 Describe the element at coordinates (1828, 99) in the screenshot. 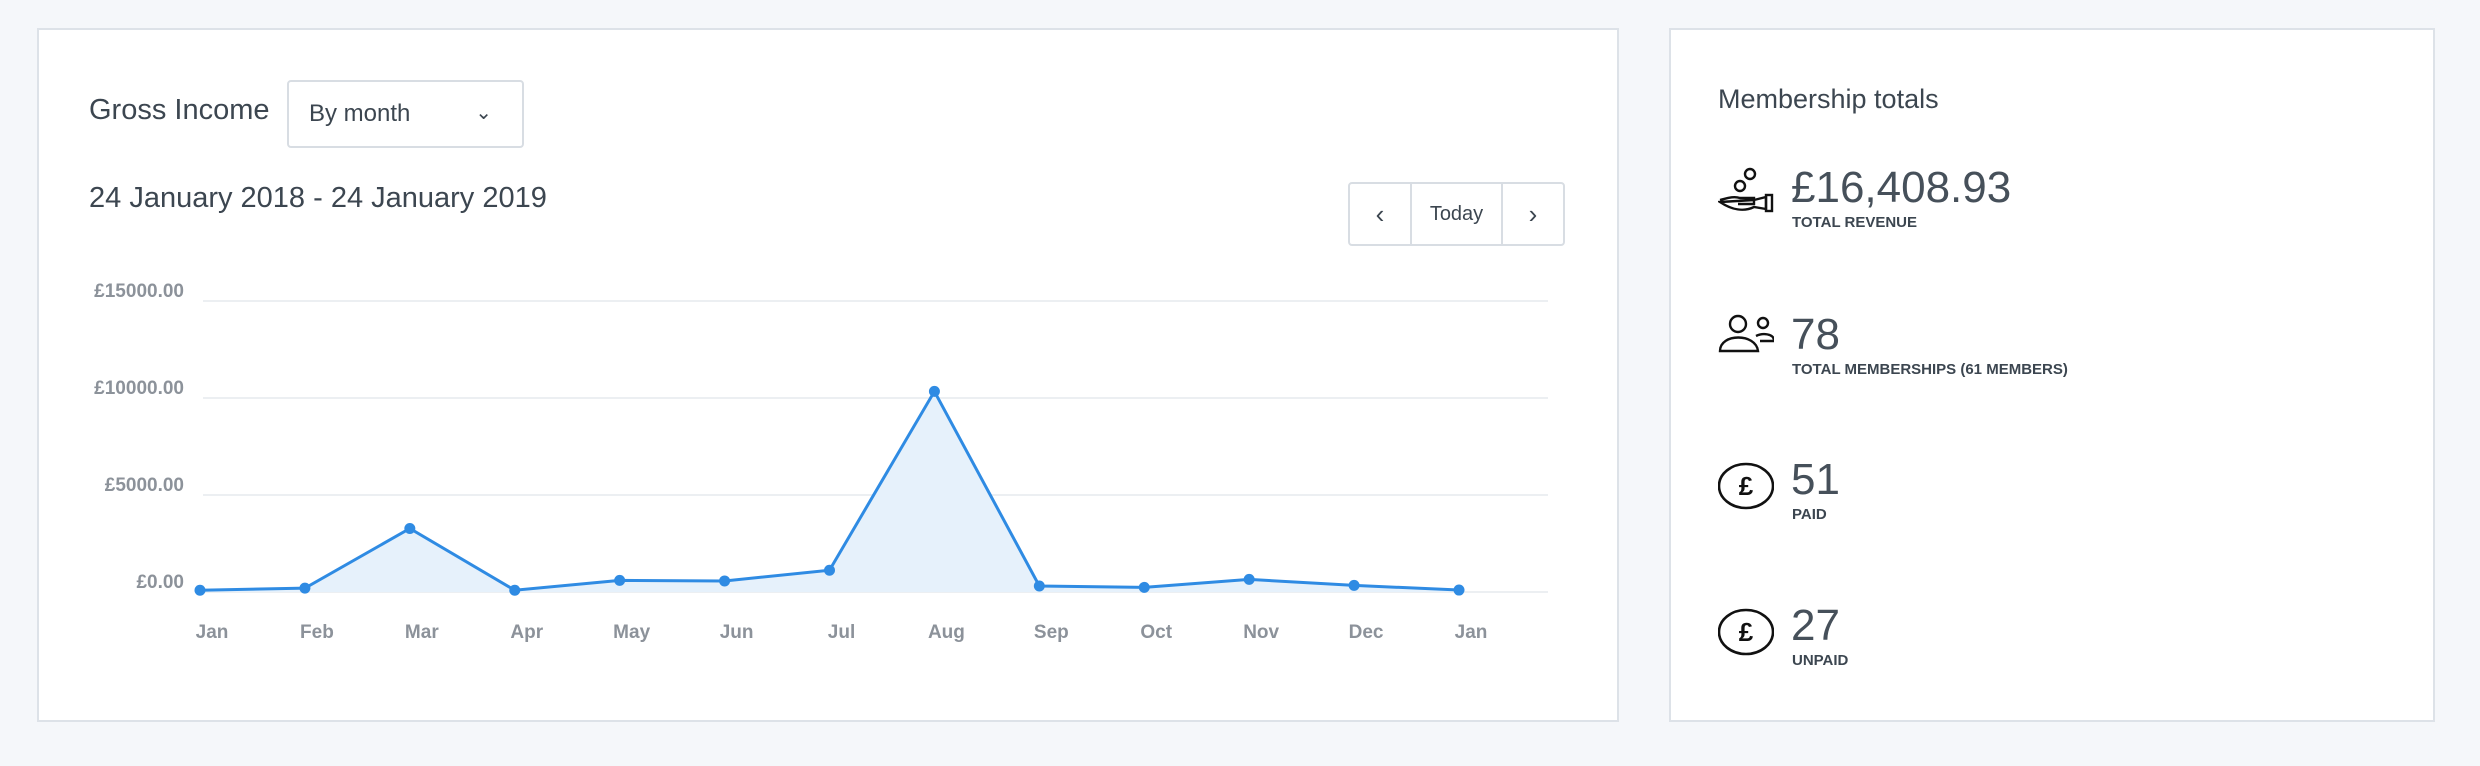

I see `membership-totals-title: Membership totals` at that location.